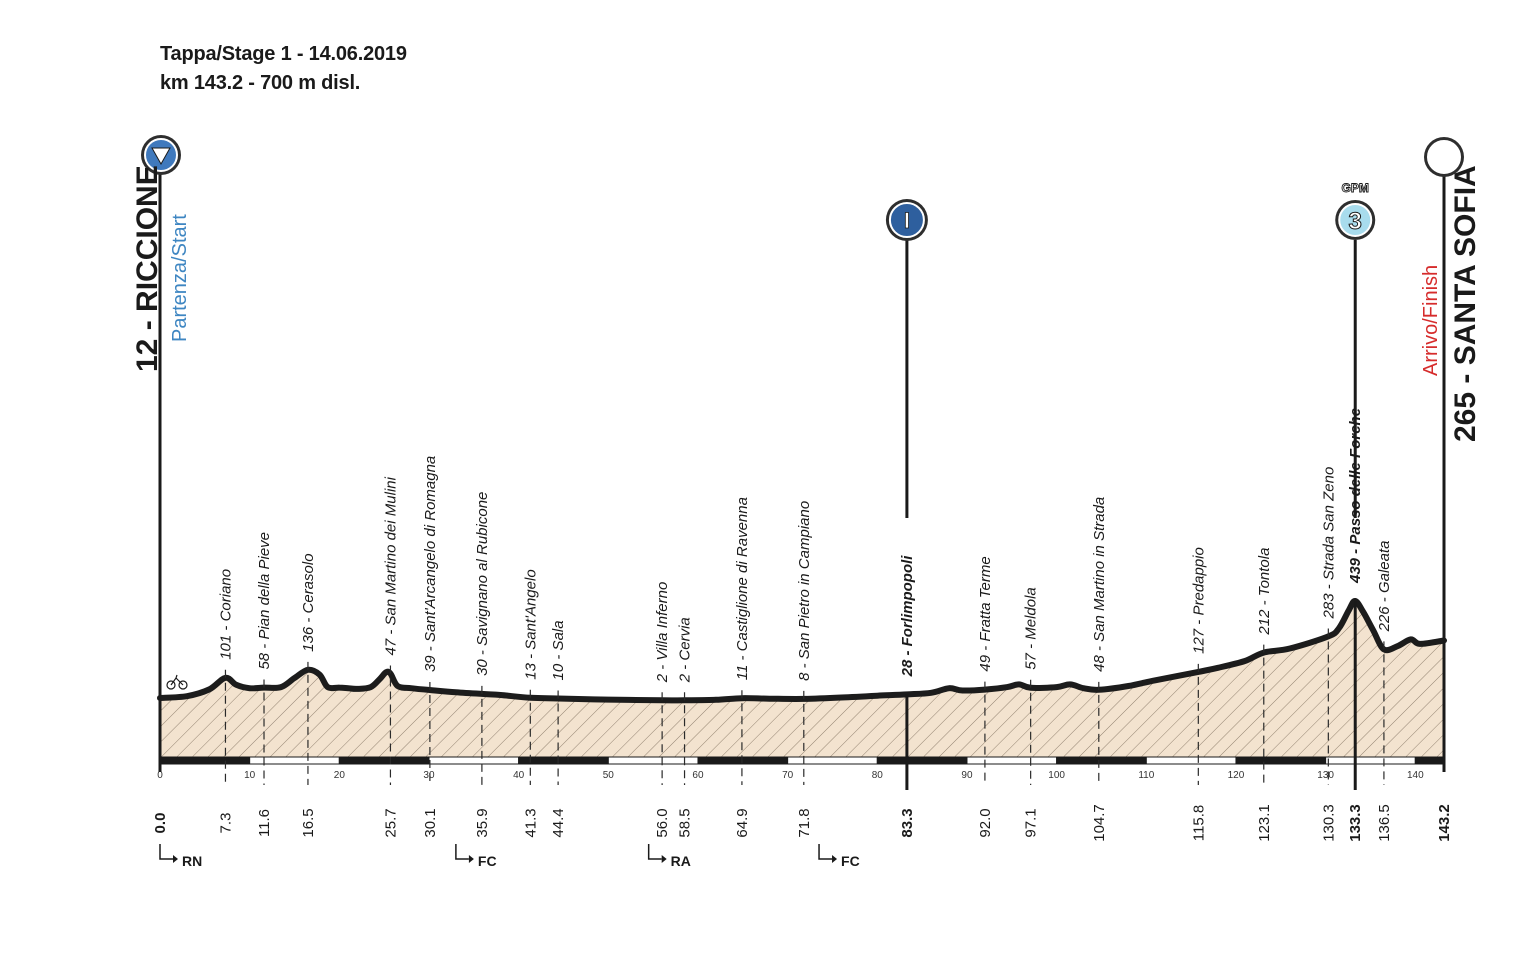 The image size is (1538, 958). What do you see at coordinates (482, 584) in the screenshot?
I see `location-label: 30 - Savignano al Rubicone` at bounding box center [482, 584].